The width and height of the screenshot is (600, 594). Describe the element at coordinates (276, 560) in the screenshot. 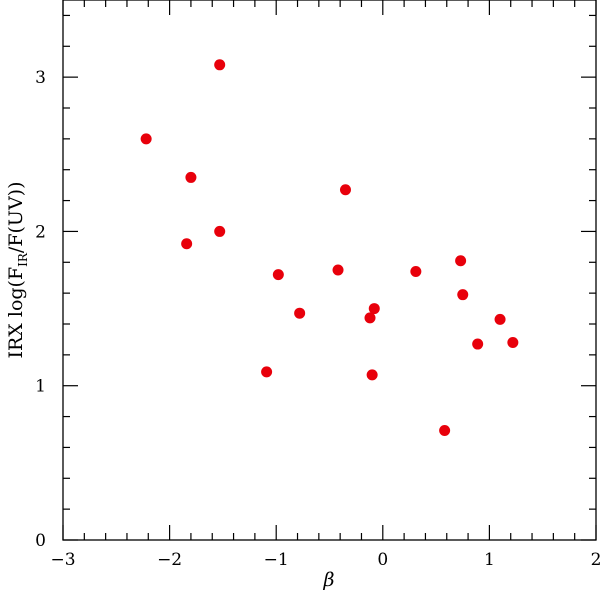

I see `x-tick-label: −1` at that location.